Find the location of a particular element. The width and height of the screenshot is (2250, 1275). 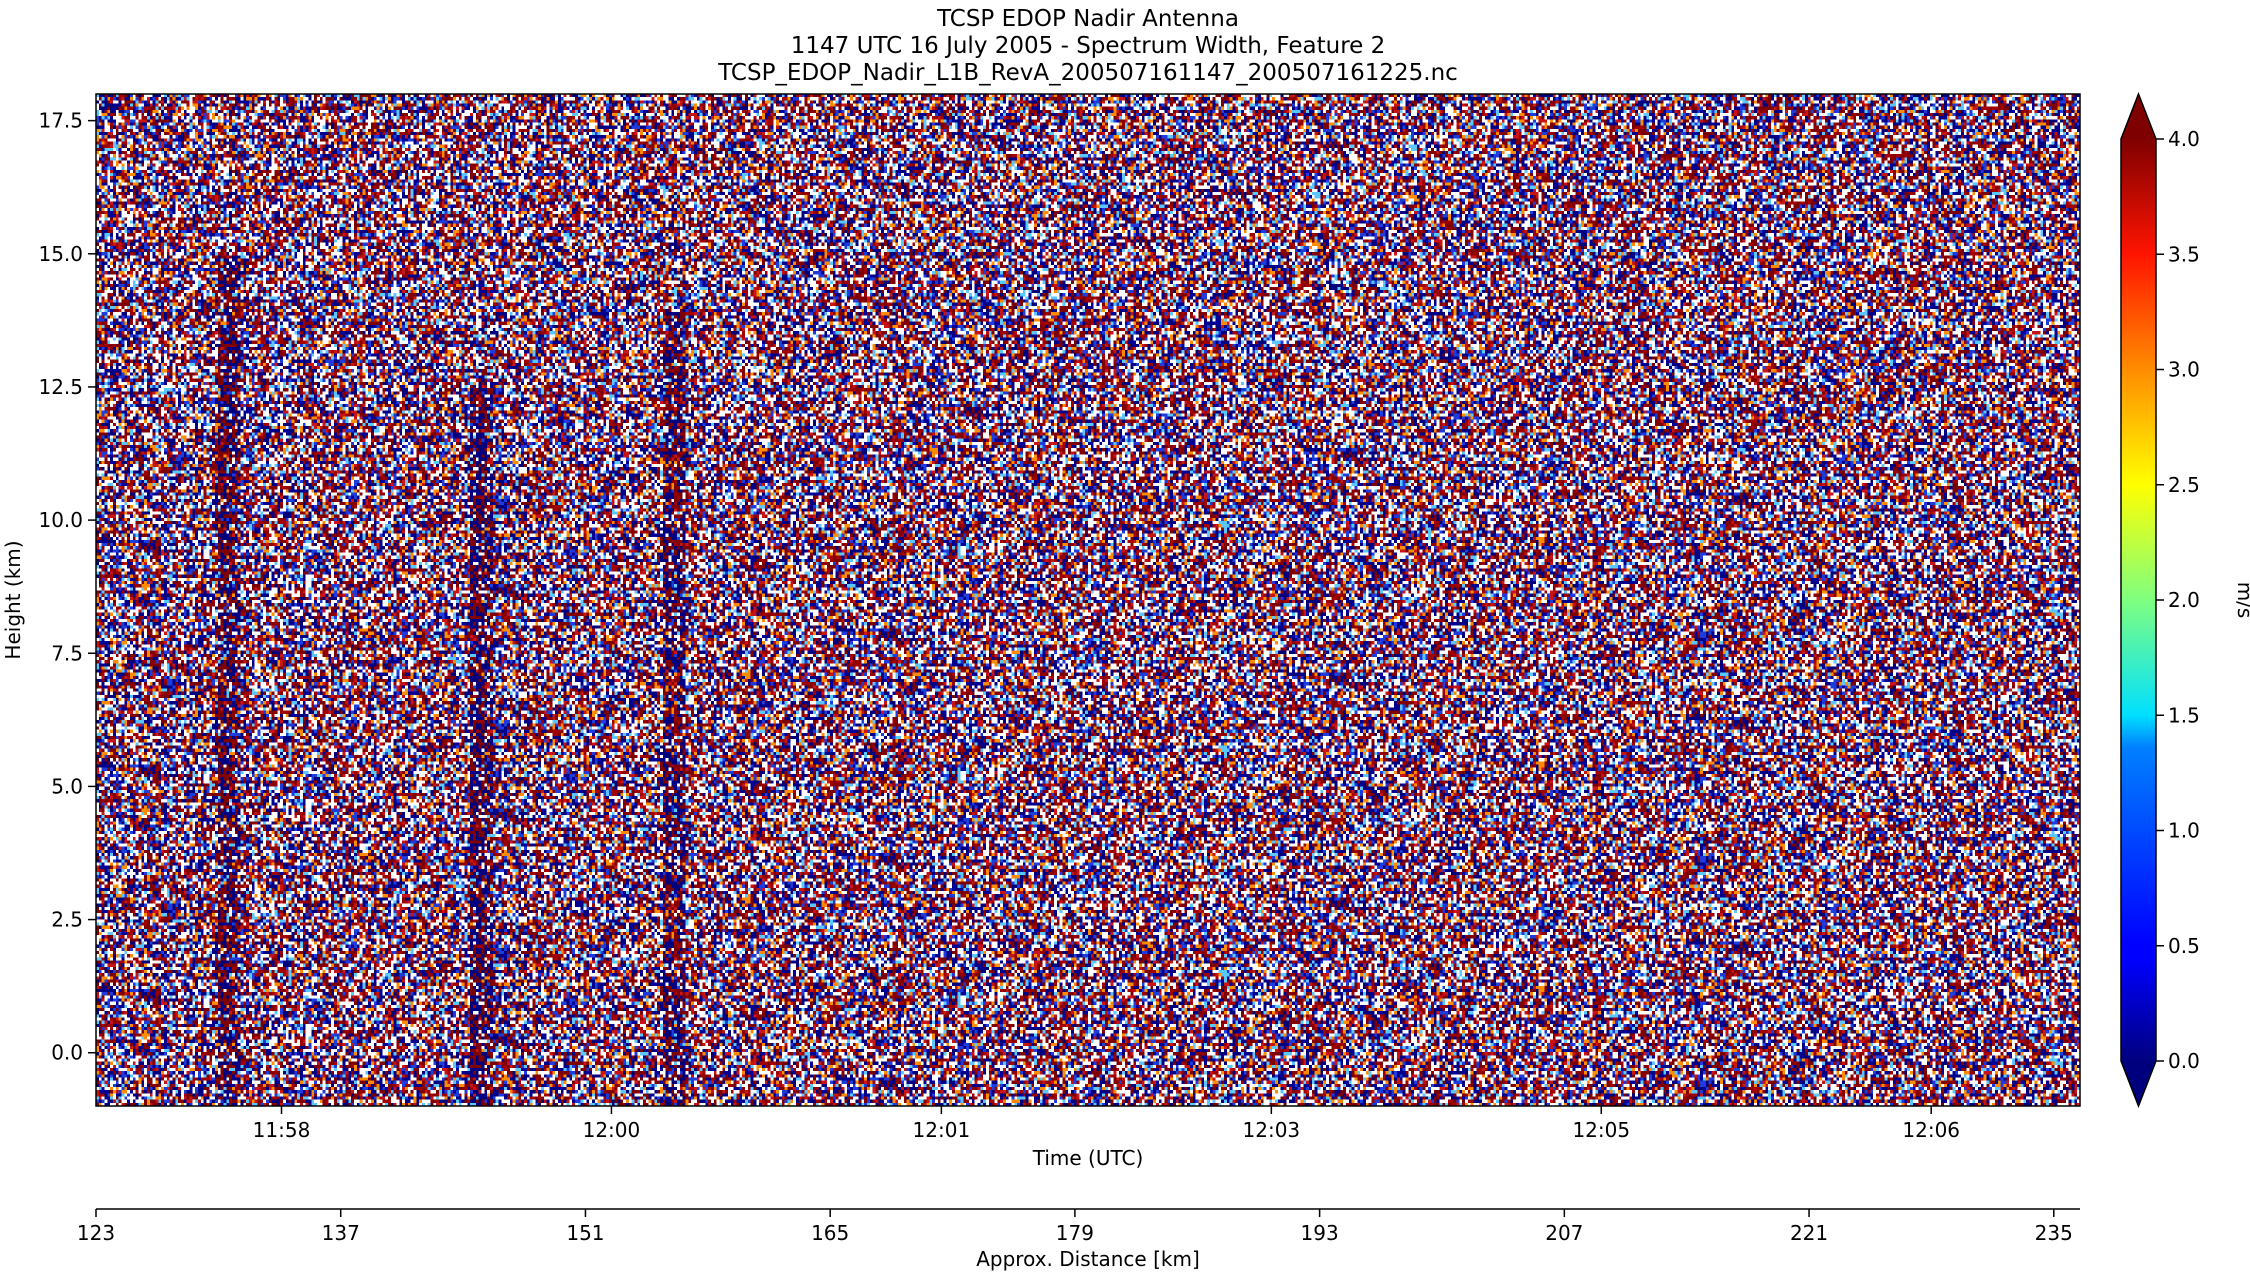

y-tick-label: 5.0 is located at coordinates (67, 786).